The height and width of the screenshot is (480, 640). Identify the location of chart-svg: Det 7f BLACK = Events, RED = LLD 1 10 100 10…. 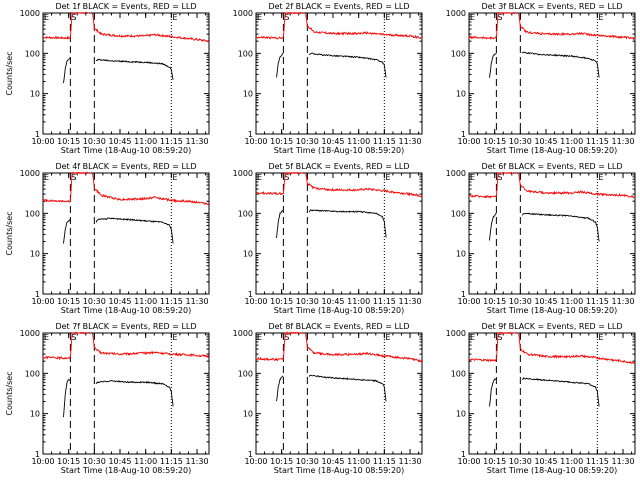
(107, 398).